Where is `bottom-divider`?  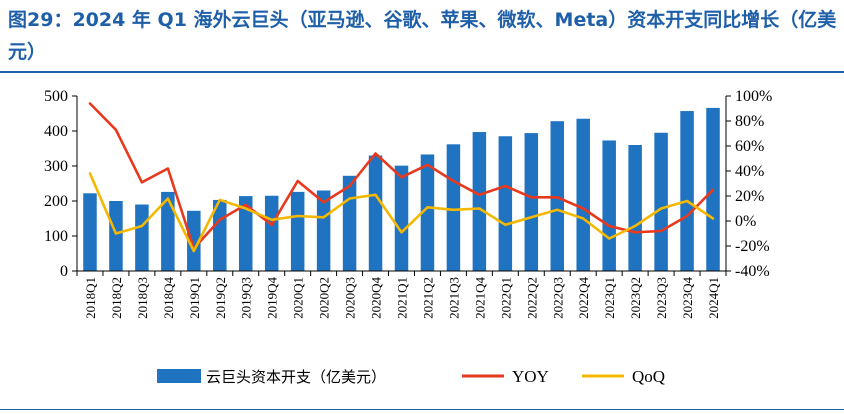
bottom-divider is located at coordinates (422, 409).